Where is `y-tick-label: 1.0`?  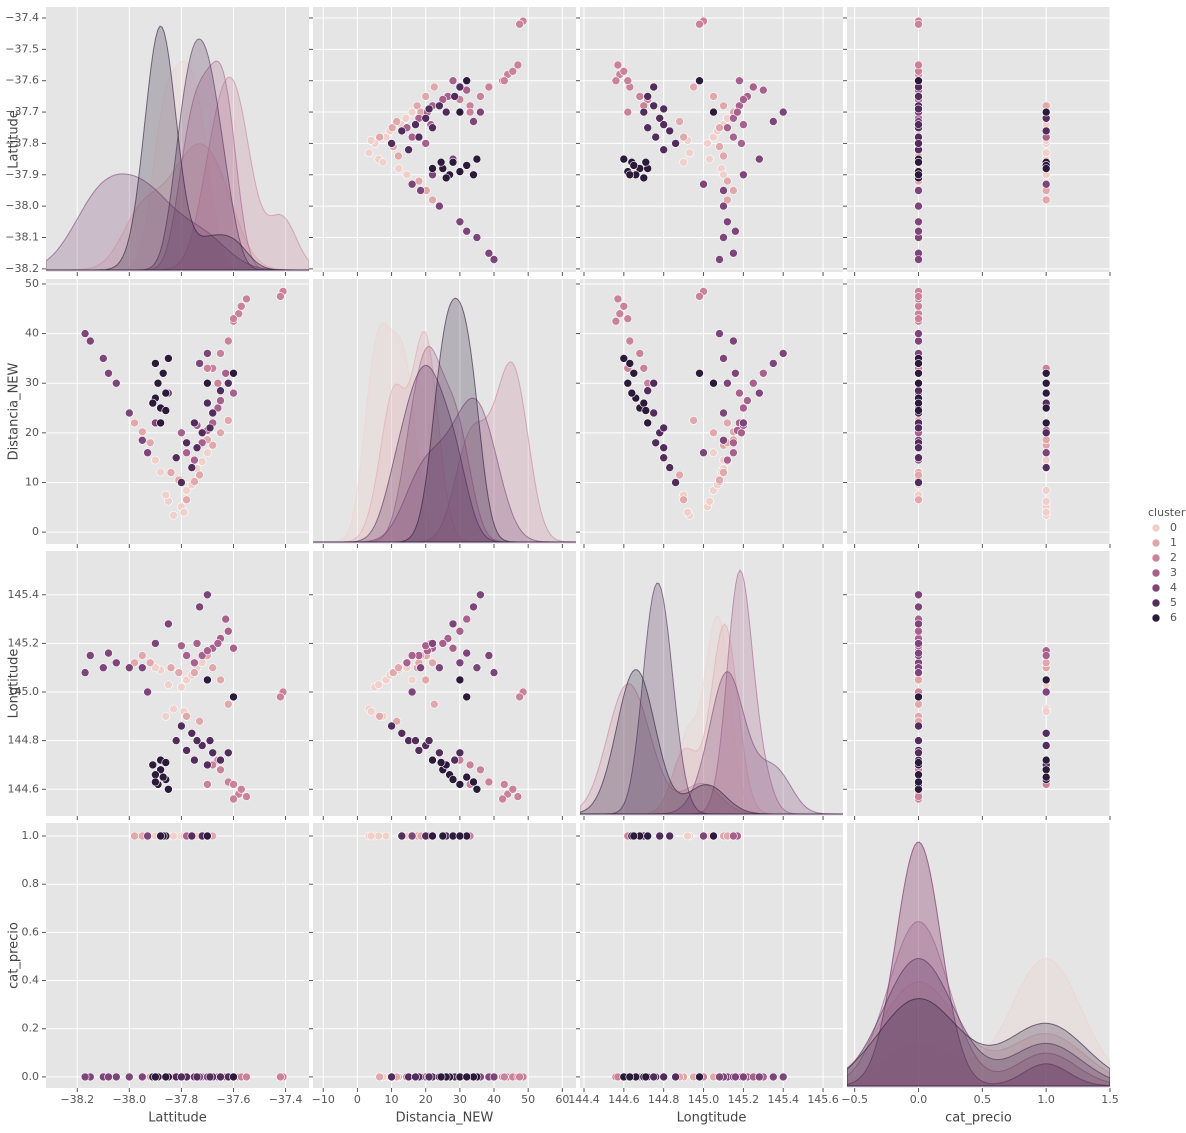
y-tick-label: 1.0 is located at coordinates (31, 835).